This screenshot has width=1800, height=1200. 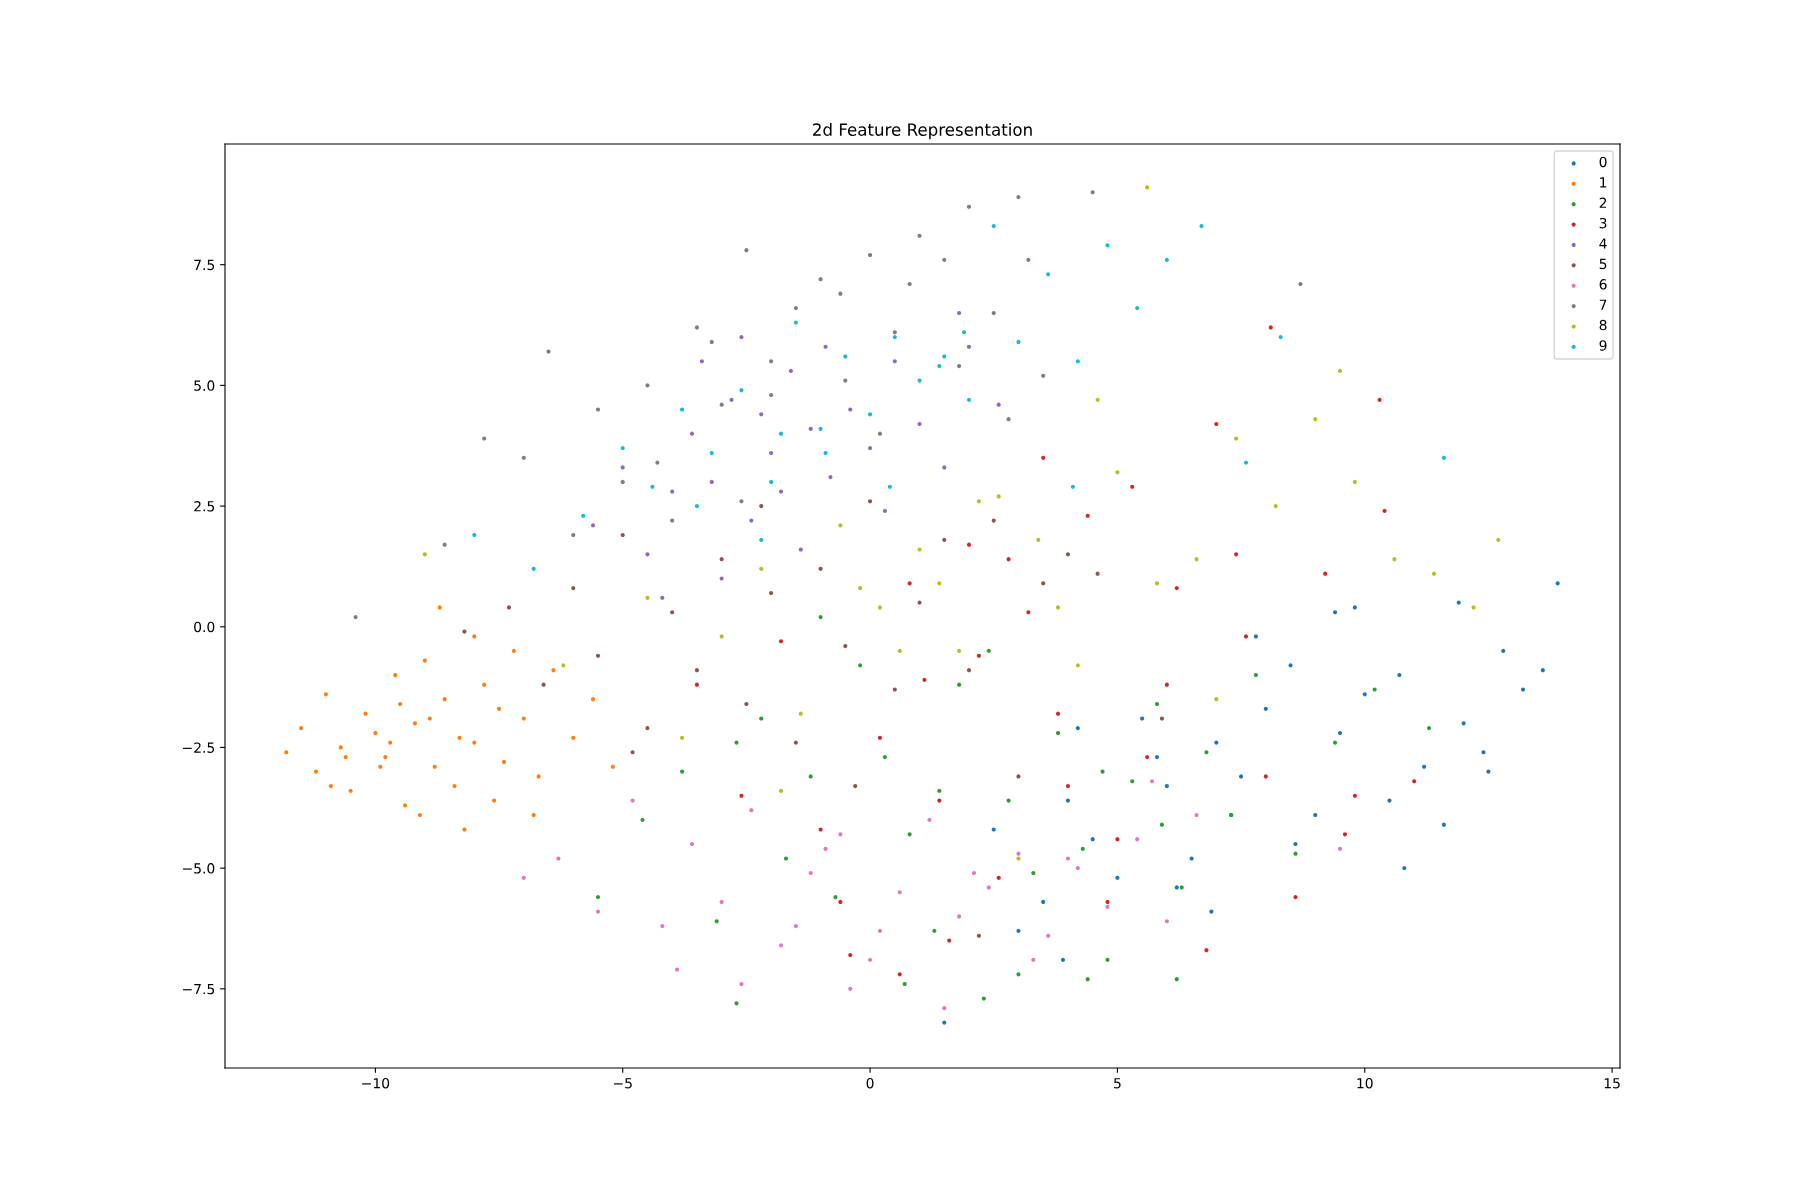 What do you see at coordinates (1603, 162) in the screenshot?
I see `legend-label: 0` at bounding box center [1603, 162].